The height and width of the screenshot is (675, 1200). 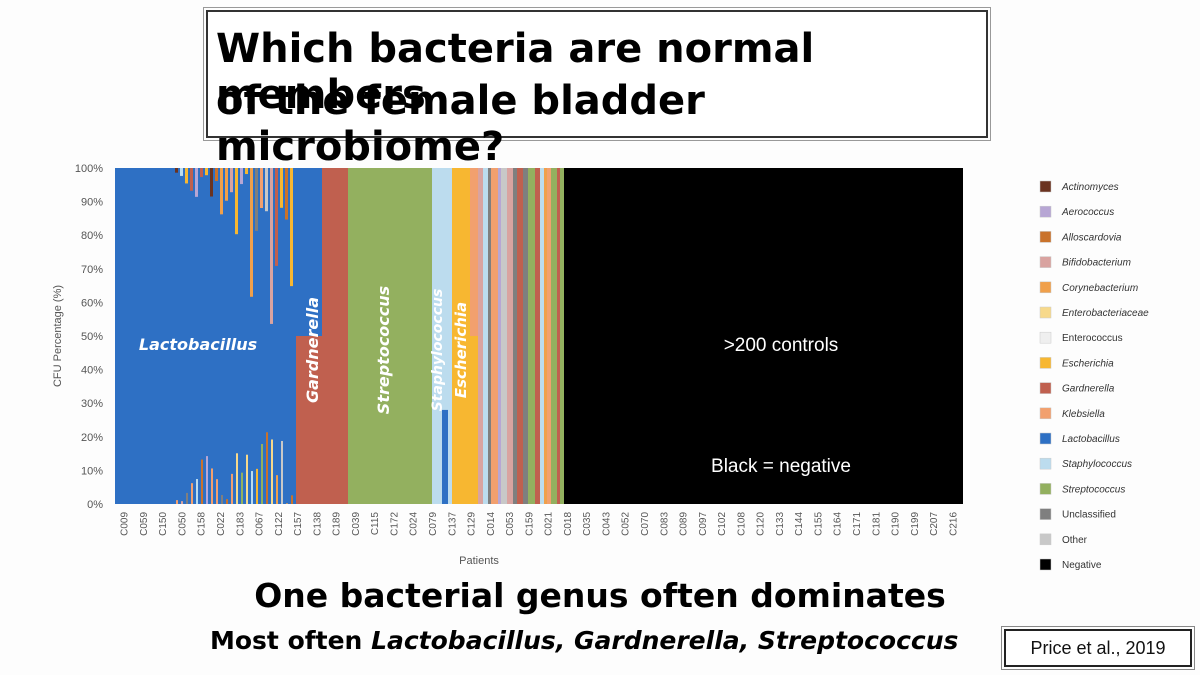 What do you see at coordinates (645, 524) in the screenshot?
I see `x-tick-label: C070` at bounding box center [645, 524].